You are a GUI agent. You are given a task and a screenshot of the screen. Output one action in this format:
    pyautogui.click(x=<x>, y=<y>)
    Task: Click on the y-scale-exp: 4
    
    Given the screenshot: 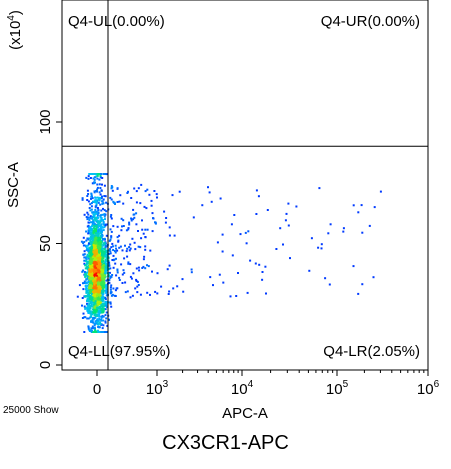 What is the action you would take?
    pyautogui.click(x=11, y=18)
    